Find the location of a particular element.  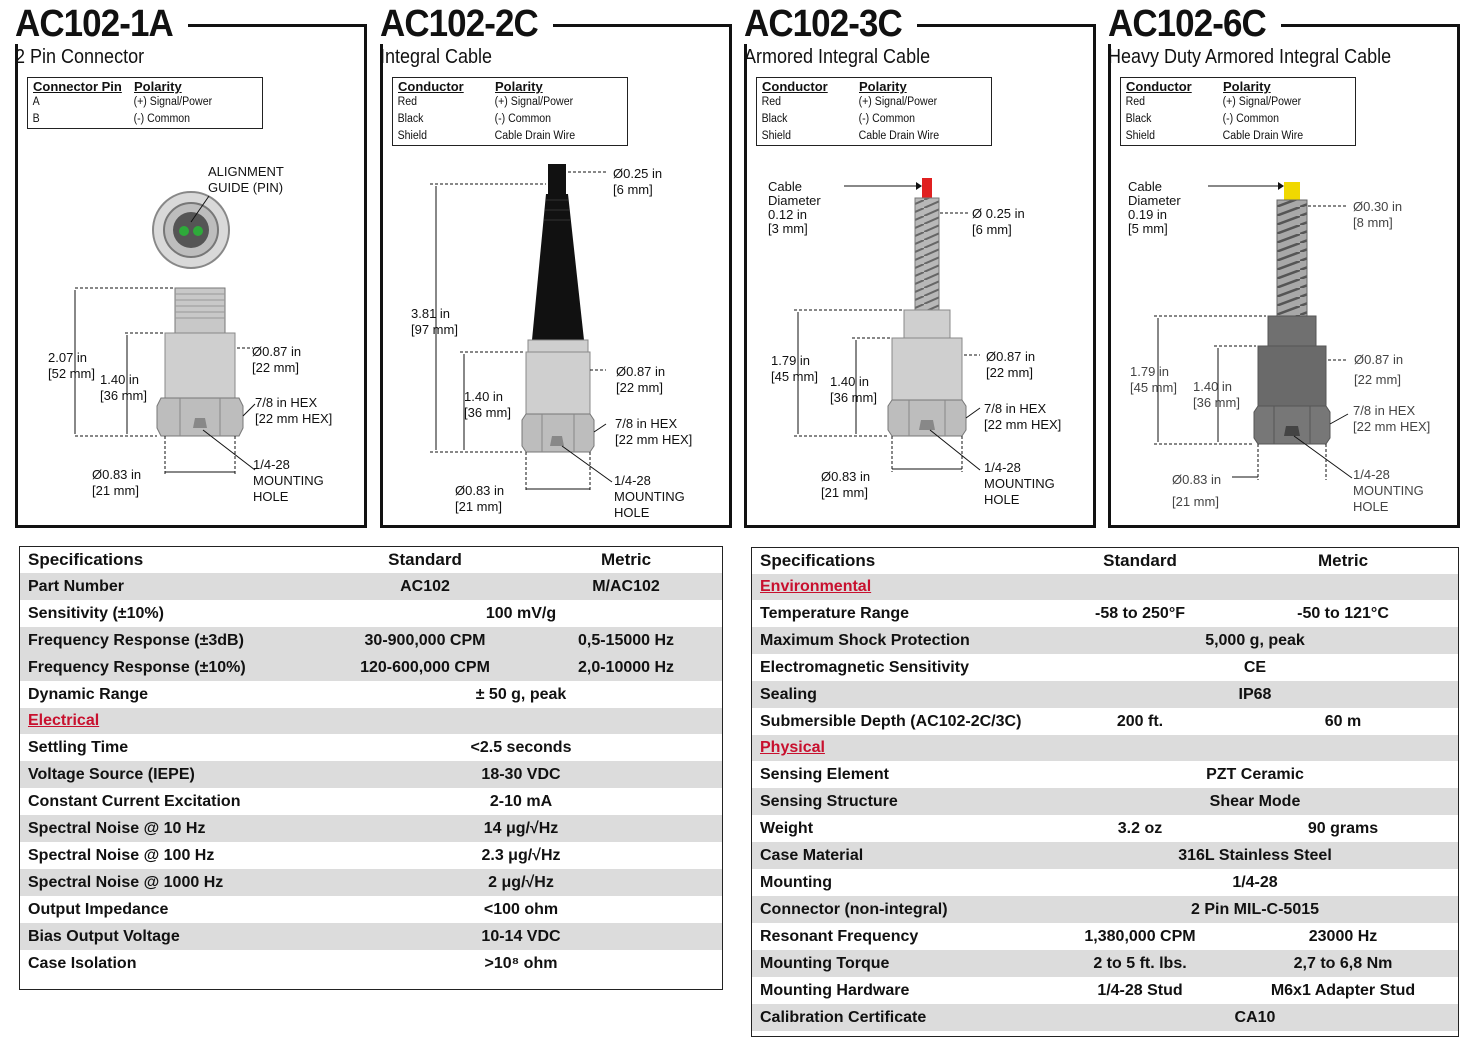

spec-value-standard: 3.2 oz is located at coordinates (1140, 828).